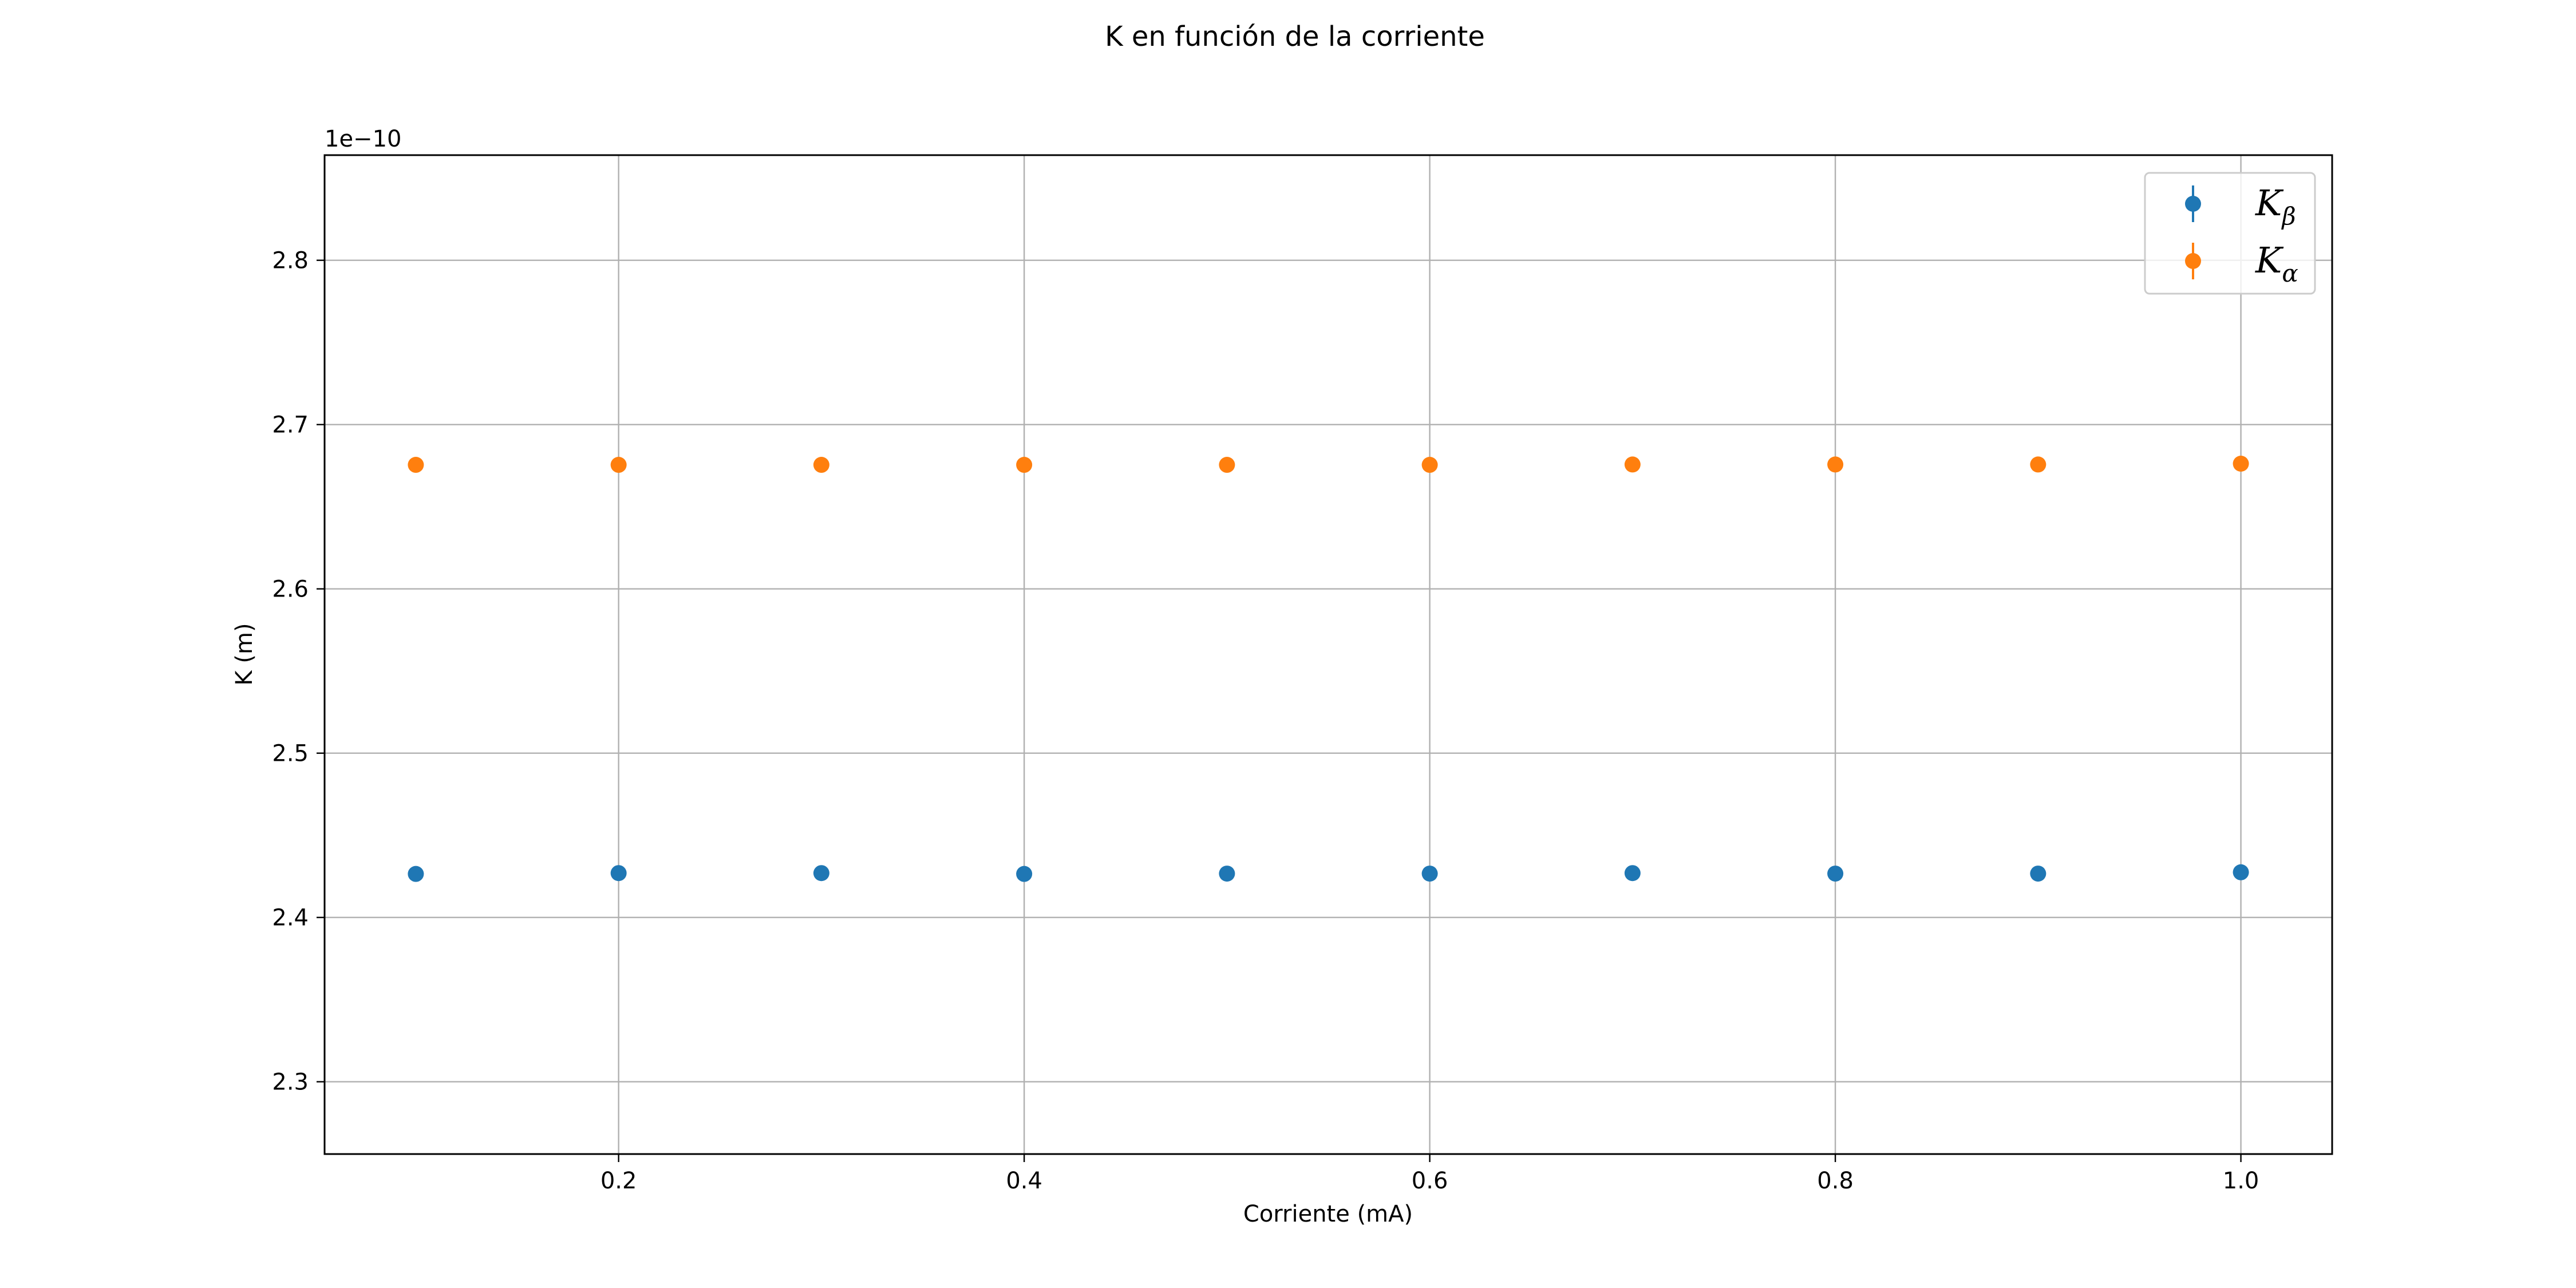 Image resolution: width=2576 pixels, height=1288 pixels. I want to click on y-tick-label: 2.6, so click(290, 589).